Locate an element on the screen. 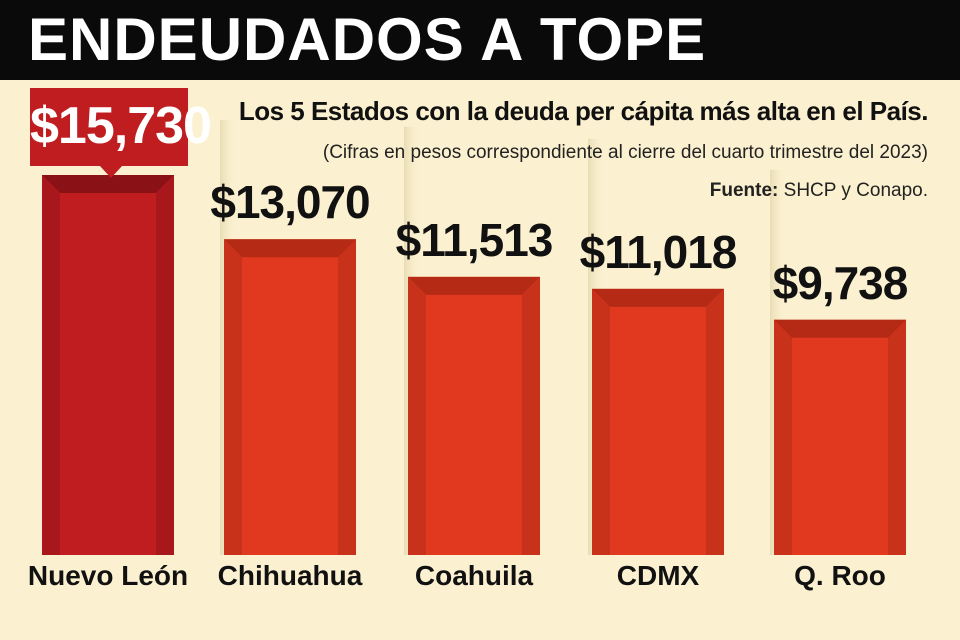 The height and width of the screenshot is (640, 960). bar-nuevo-le-n is located at coordinates (108, 365).